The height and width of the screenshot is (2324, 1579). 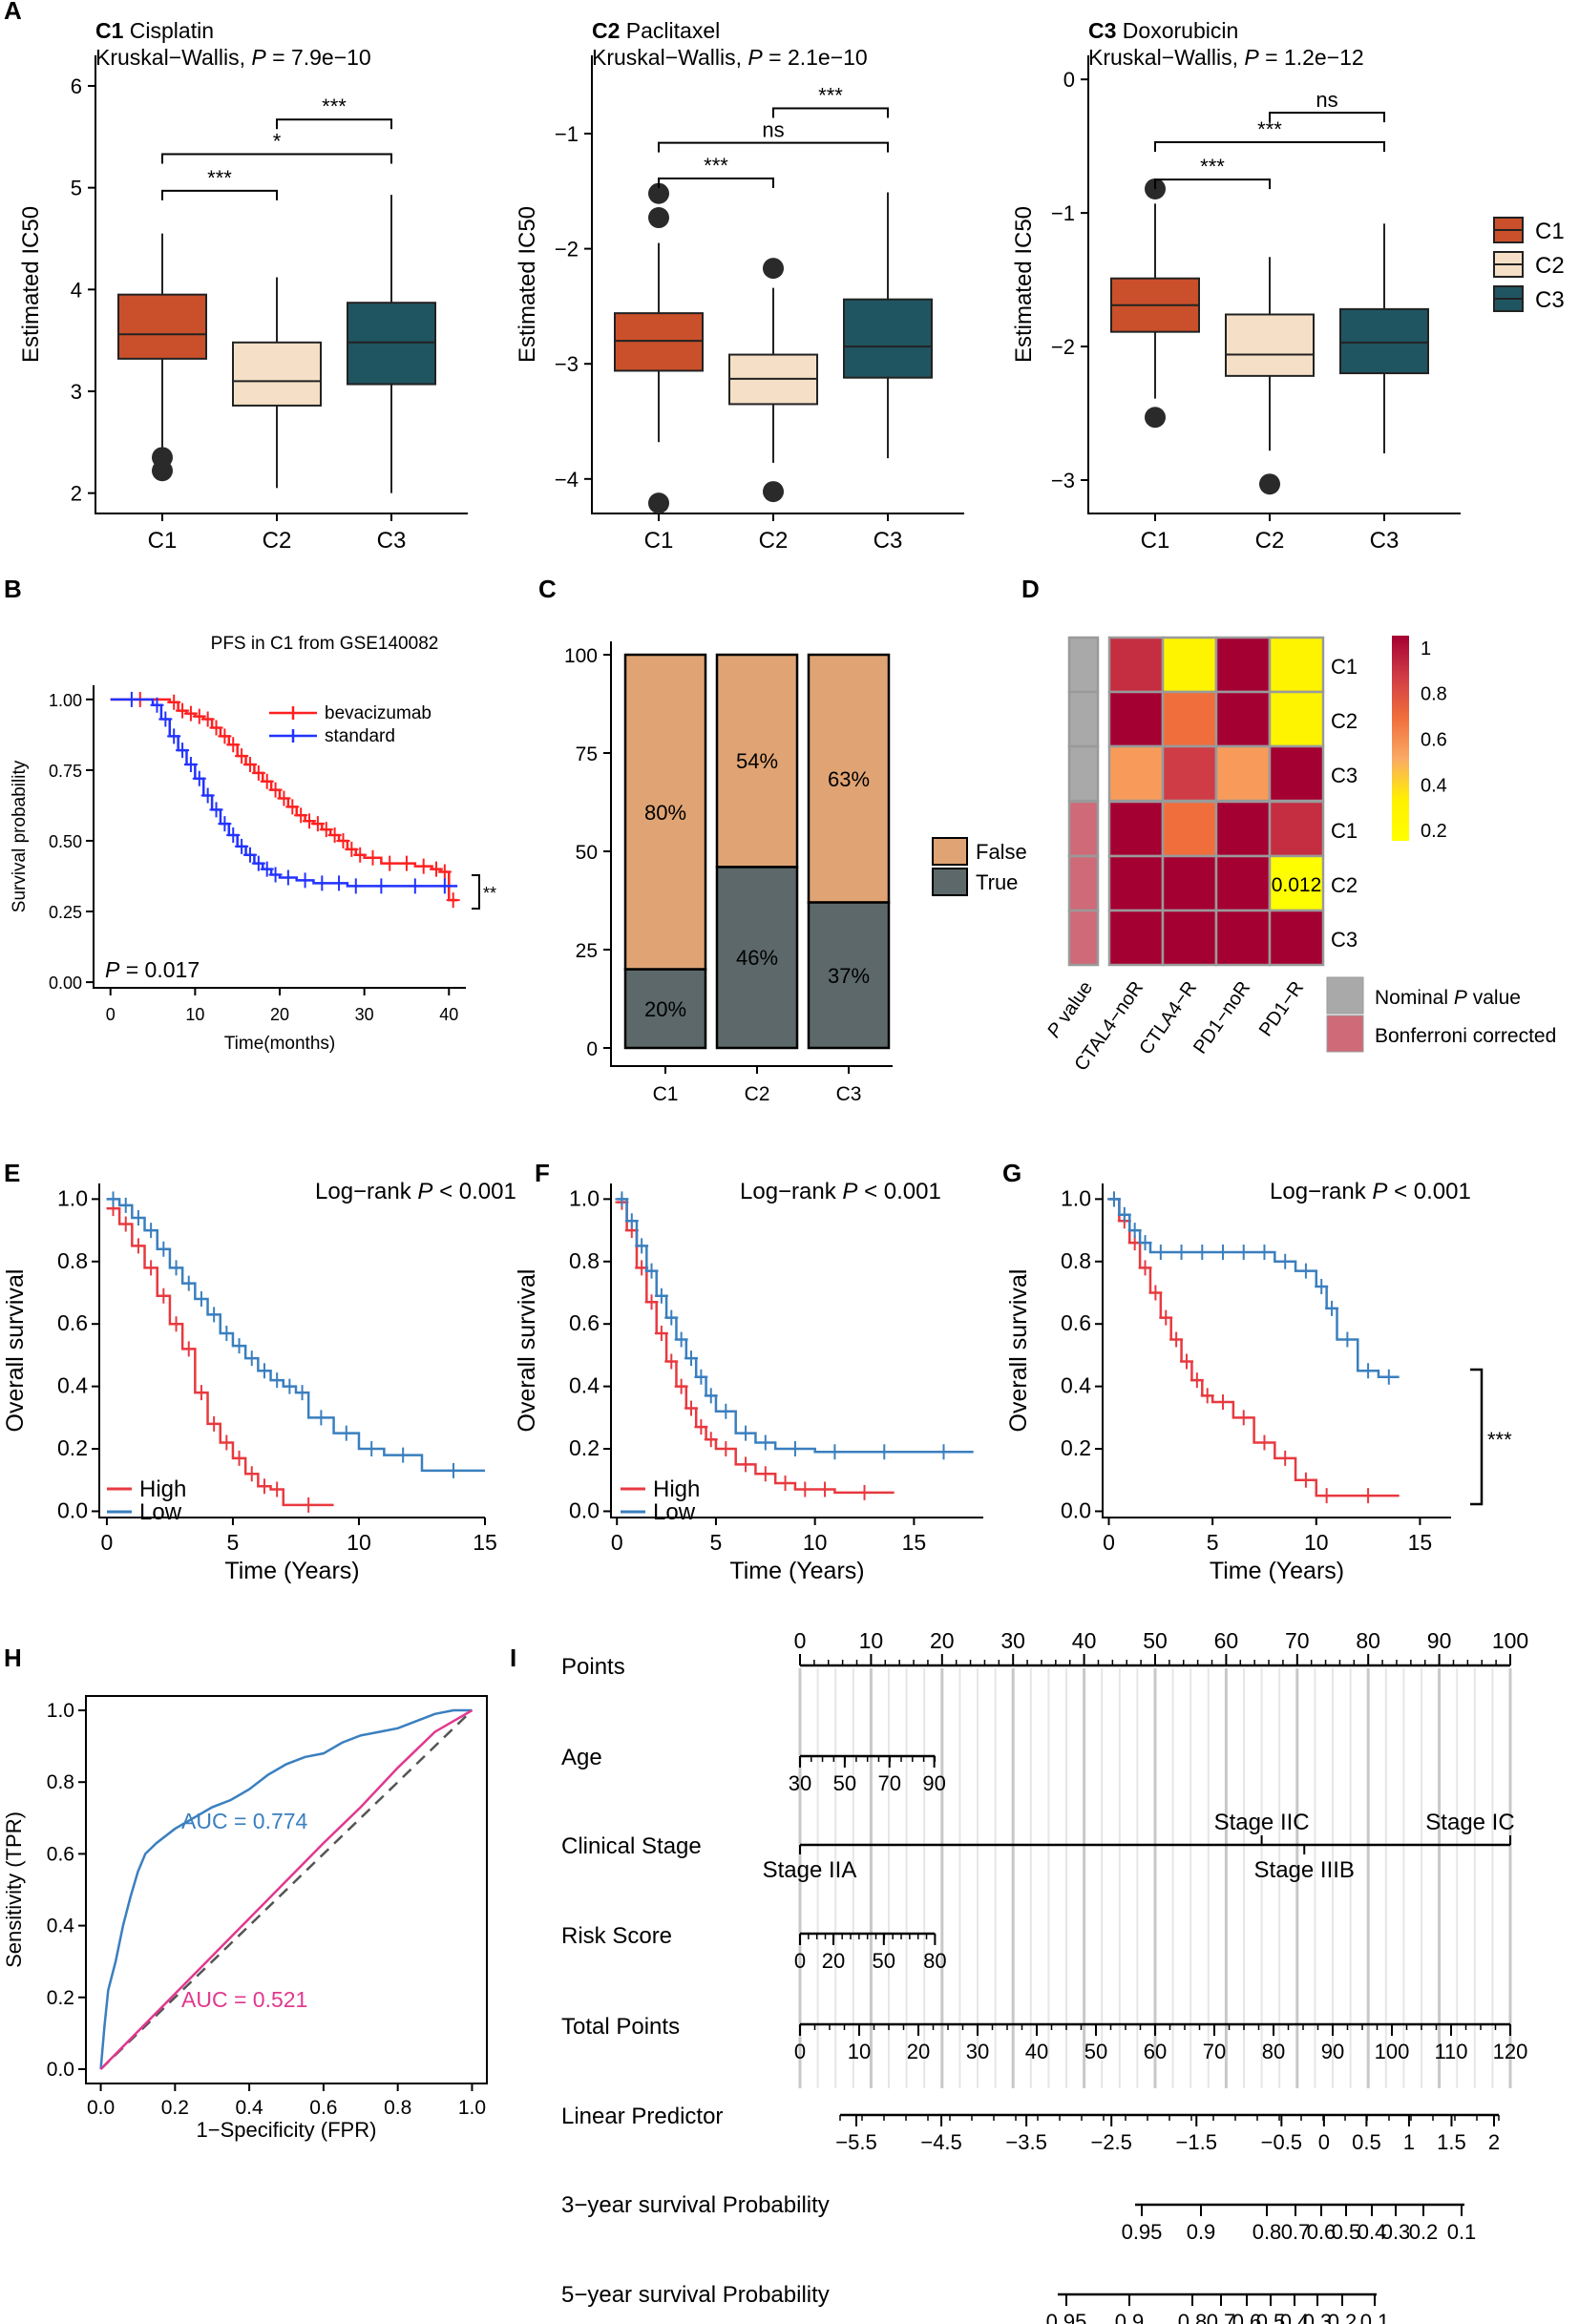 What do you see at coordinates (77, 189) in the screenshot?
I see `box-ytick-label-0-3: 5` at bounding box center [77, 189].